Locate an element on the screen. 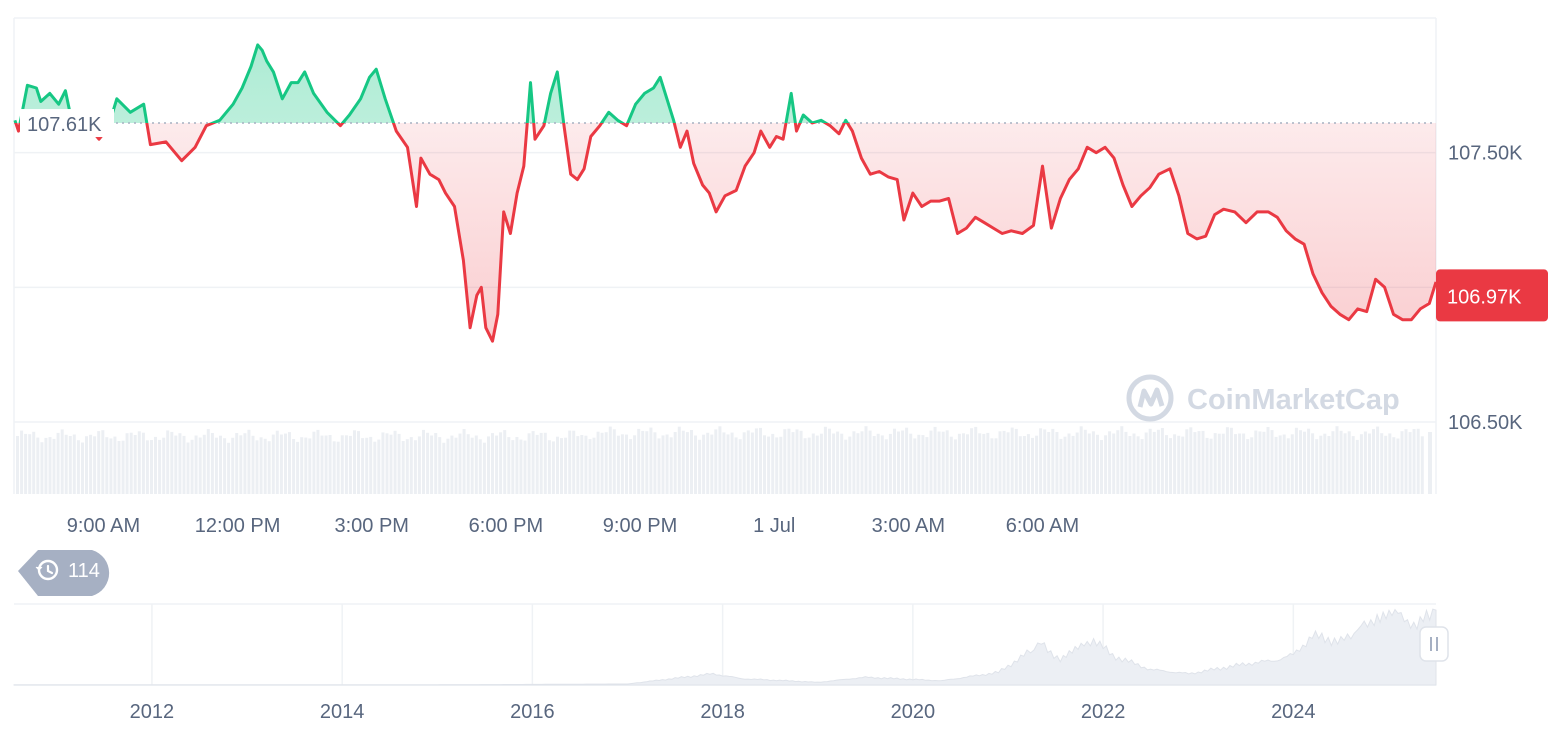 The height and width of the screenshot is (737, 1566). navigator-tick-label-0: 2012 is located at coordinates (152, 712).